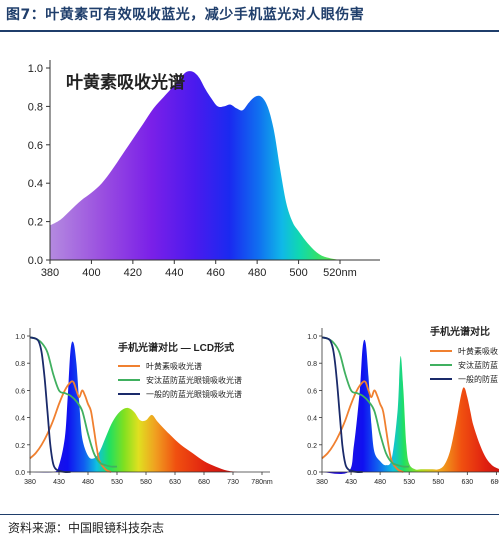 Image resolution: width=499 pixels, height=543 pixels. Describe the element at coordinates (133, 273) in the screenshot. I see `x-tick-label: 420` at that location.